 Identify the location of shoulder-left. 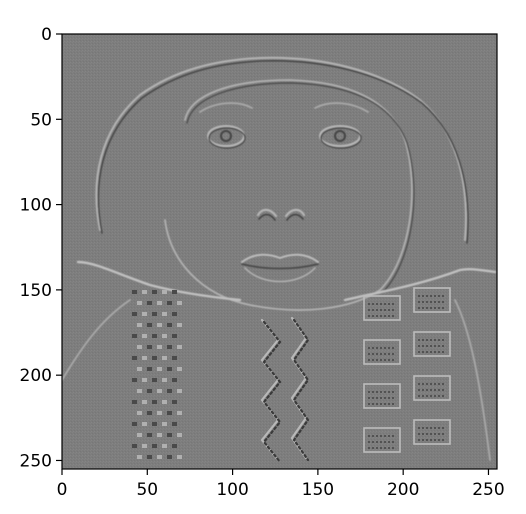
(96, 340).